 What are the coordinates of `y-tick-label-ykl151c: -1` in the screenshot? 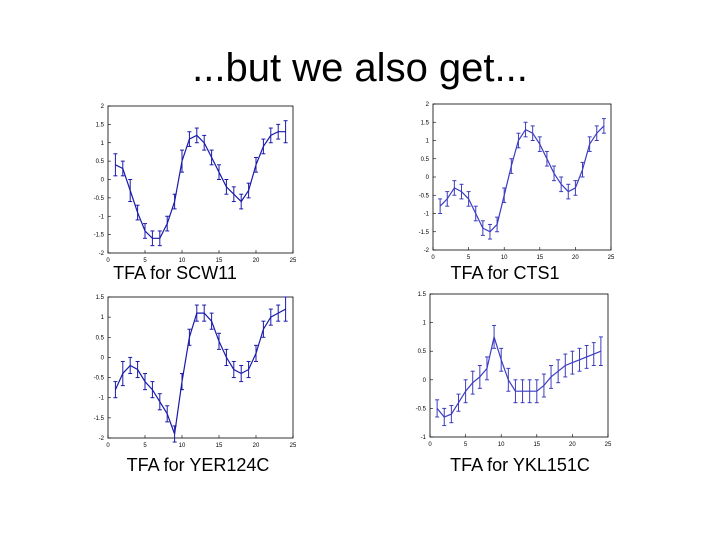 It's located at (424, 438).